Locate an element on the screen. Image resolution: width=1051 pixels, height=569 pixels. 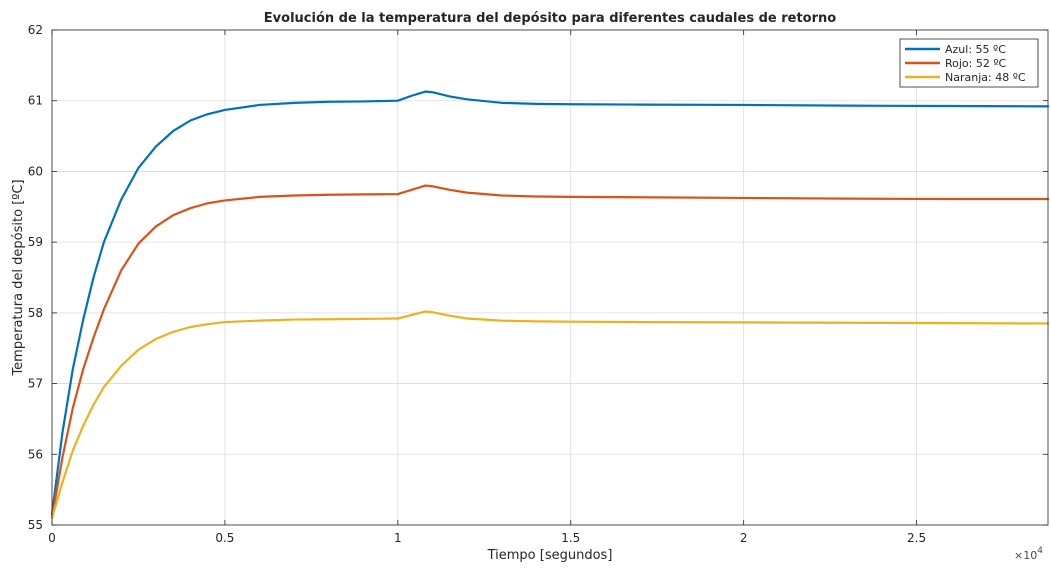
x-tick-label: 0 is located at coordinates (52, 538).